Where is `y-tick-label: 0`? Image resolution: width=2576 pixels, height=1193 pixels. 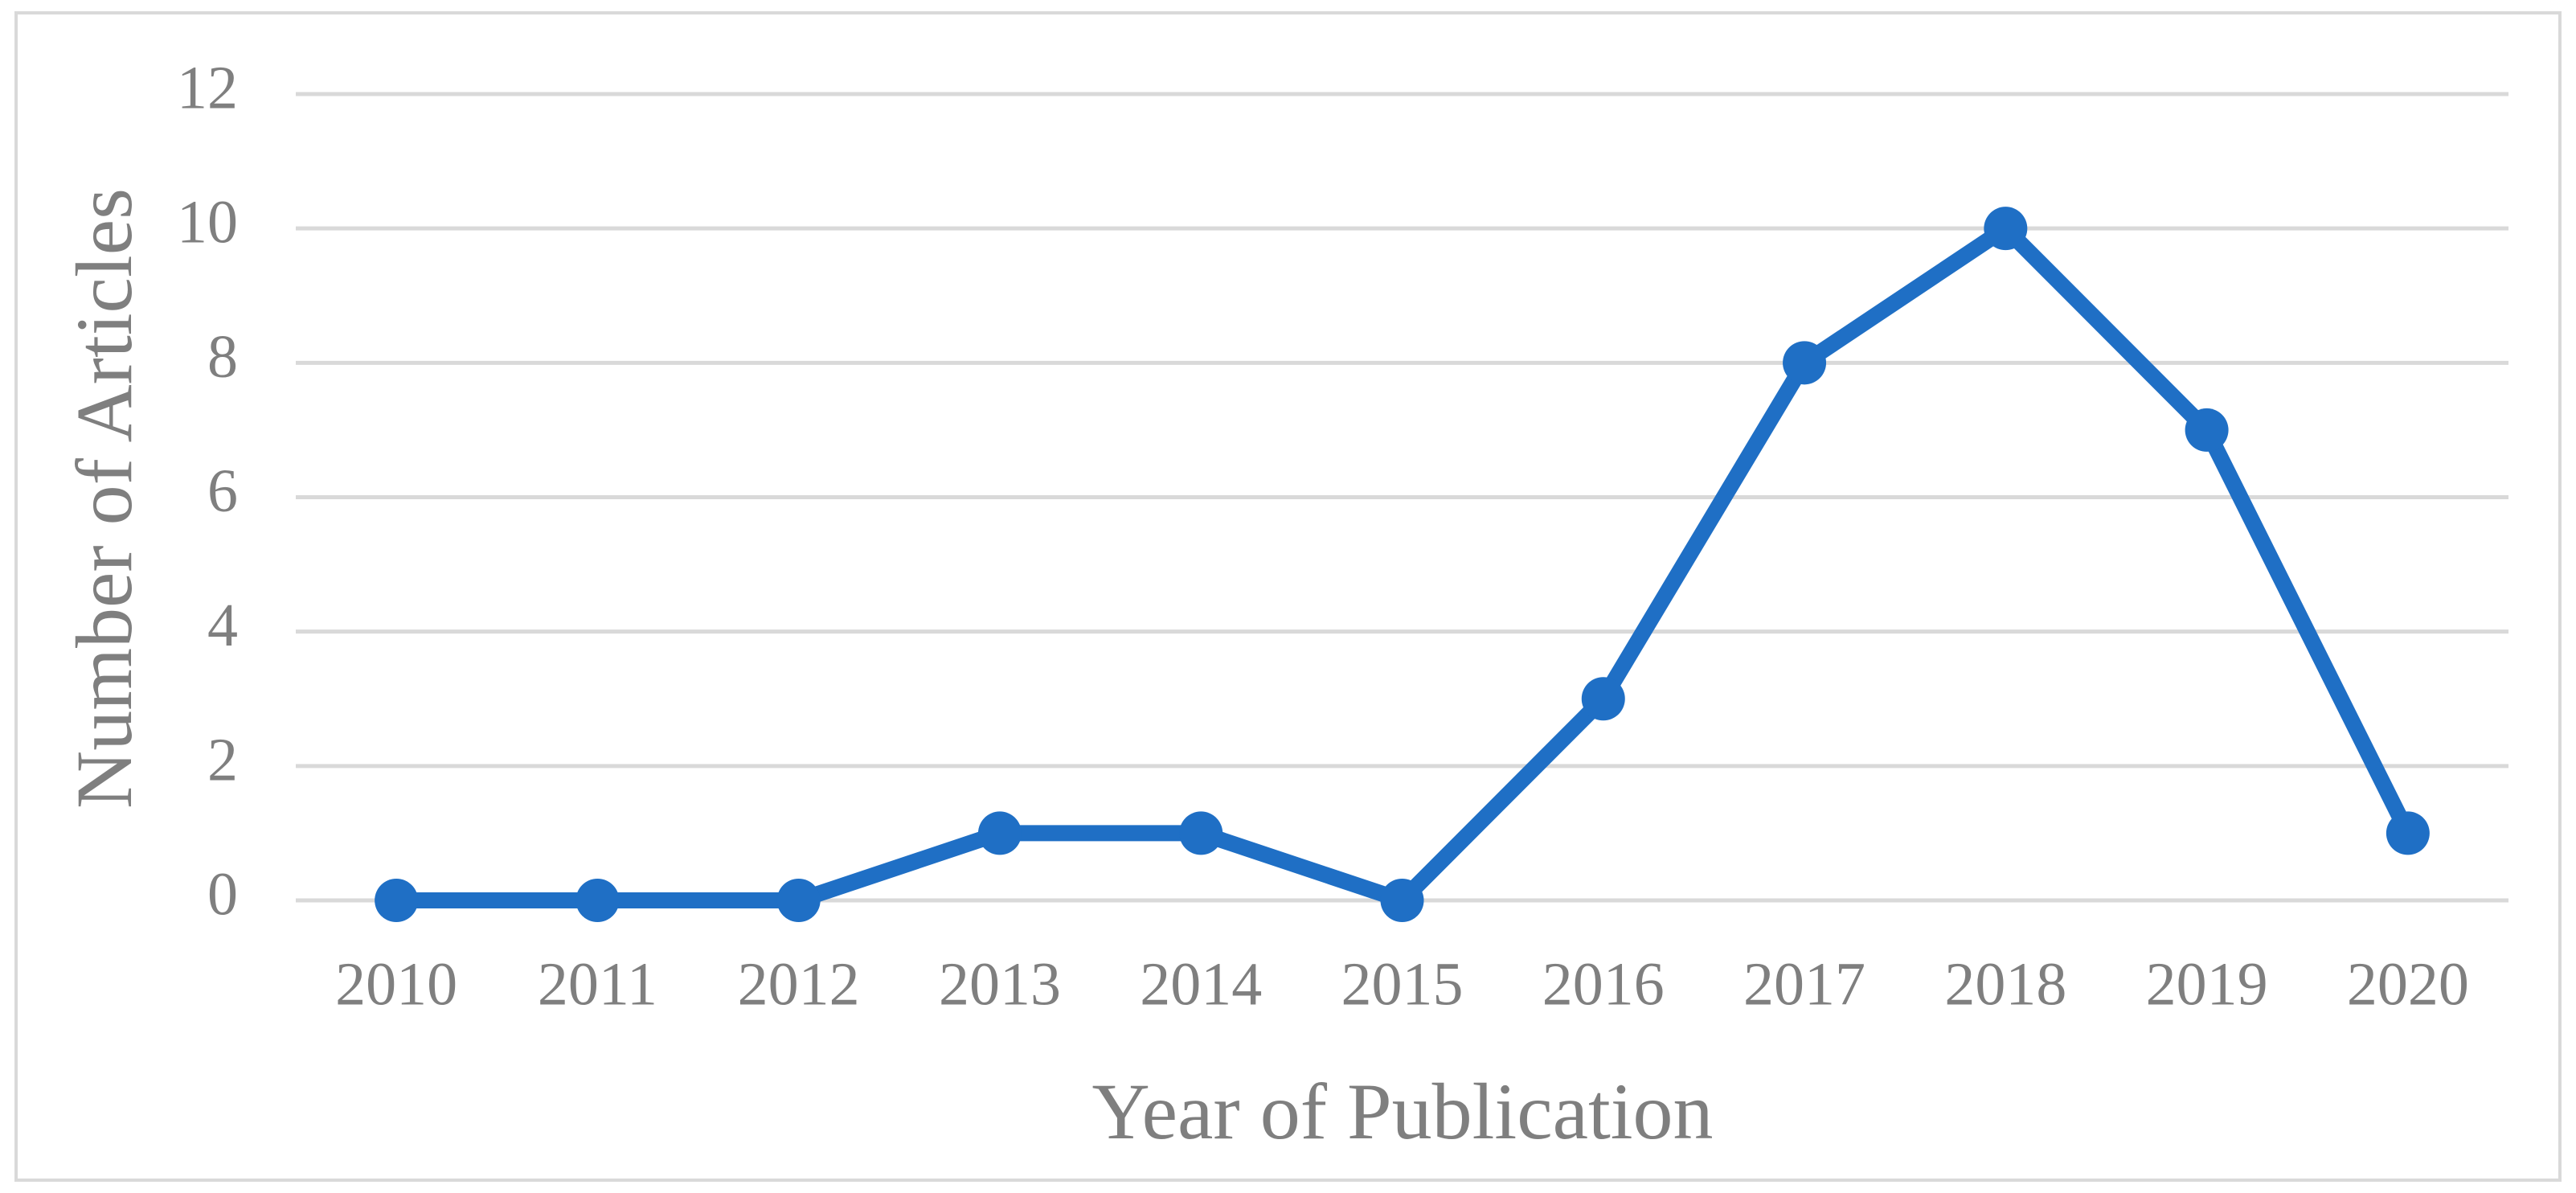
y-tick-label: 0 is located at coordinates (223, 894).